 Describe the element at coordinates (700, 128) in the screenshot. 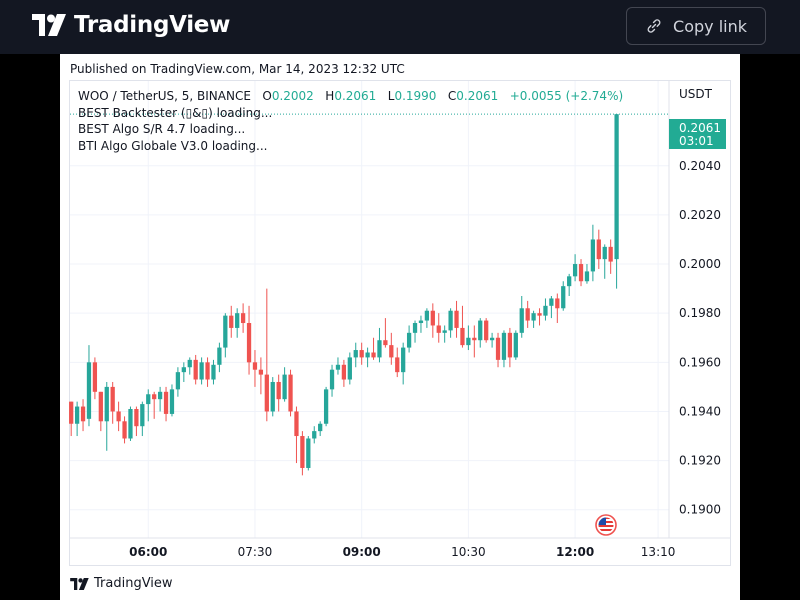

I see `last-price-value: 0.2061` at that location.